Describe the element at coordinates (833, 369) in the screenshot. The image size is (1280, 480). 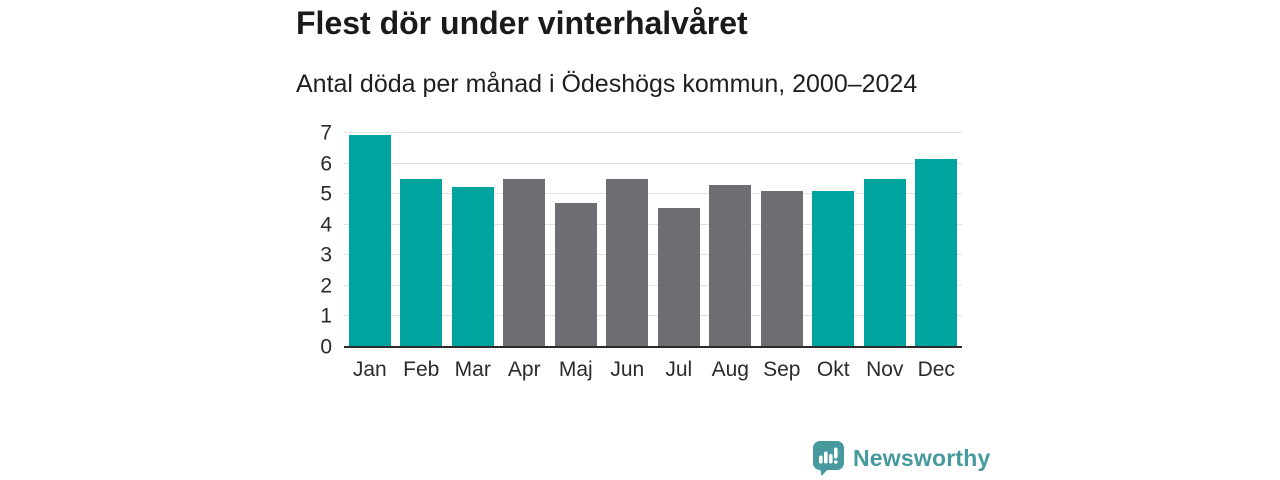
I see `x-tick-label: Okt` at that location.